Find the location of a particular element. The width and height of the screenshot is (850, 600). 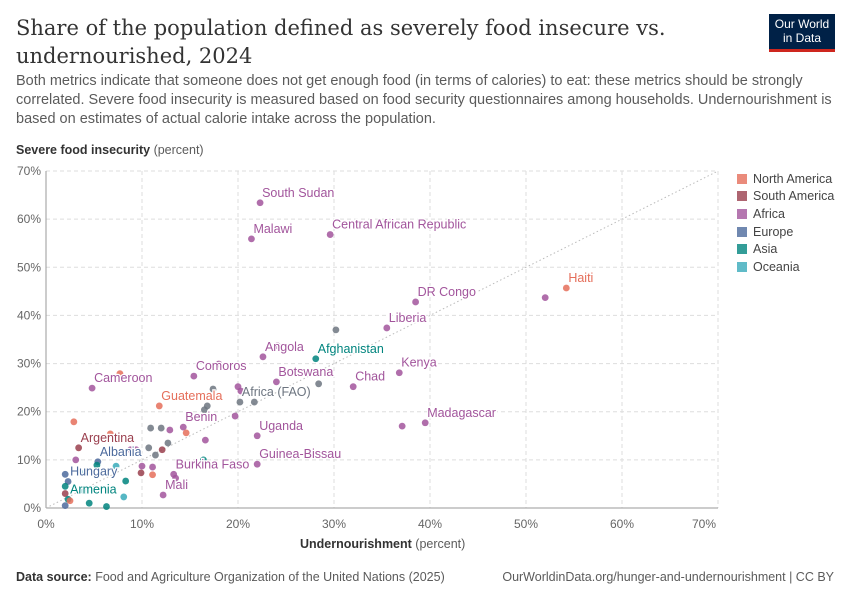

legend-item: North America is located at coordinates (785, 179).